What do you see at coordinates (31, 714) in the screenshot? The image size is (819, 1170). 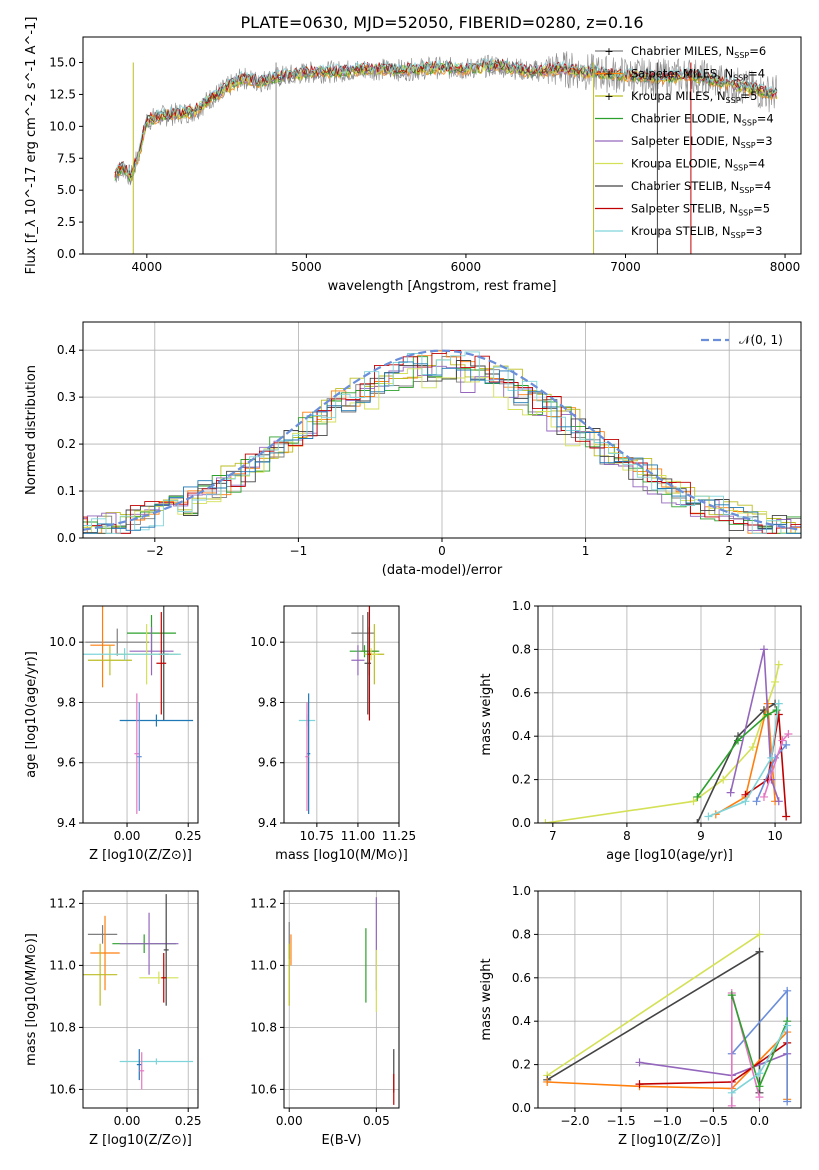 I see `y-axis-label: age [log10(age/yr)]` at bounding box center [31, 714].